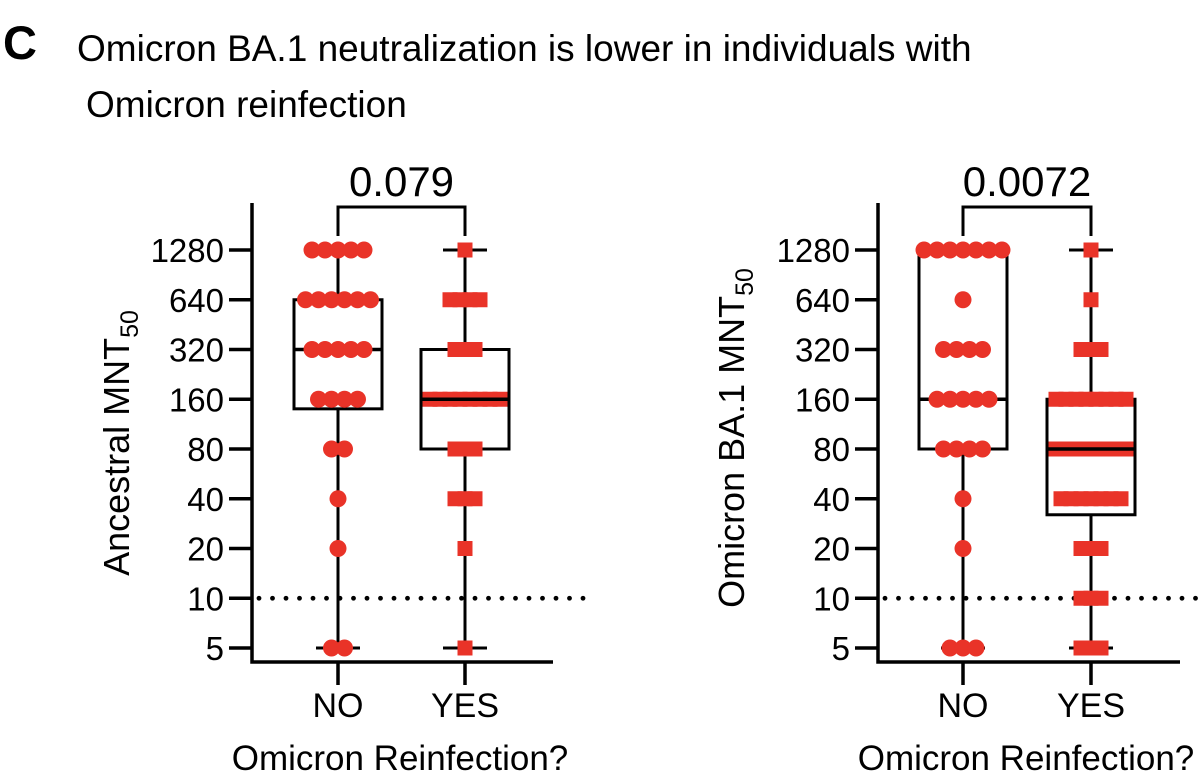 This screenshot has height=774, width=1200. I want to click on threshold-dotted-line, so click(1040, 598).